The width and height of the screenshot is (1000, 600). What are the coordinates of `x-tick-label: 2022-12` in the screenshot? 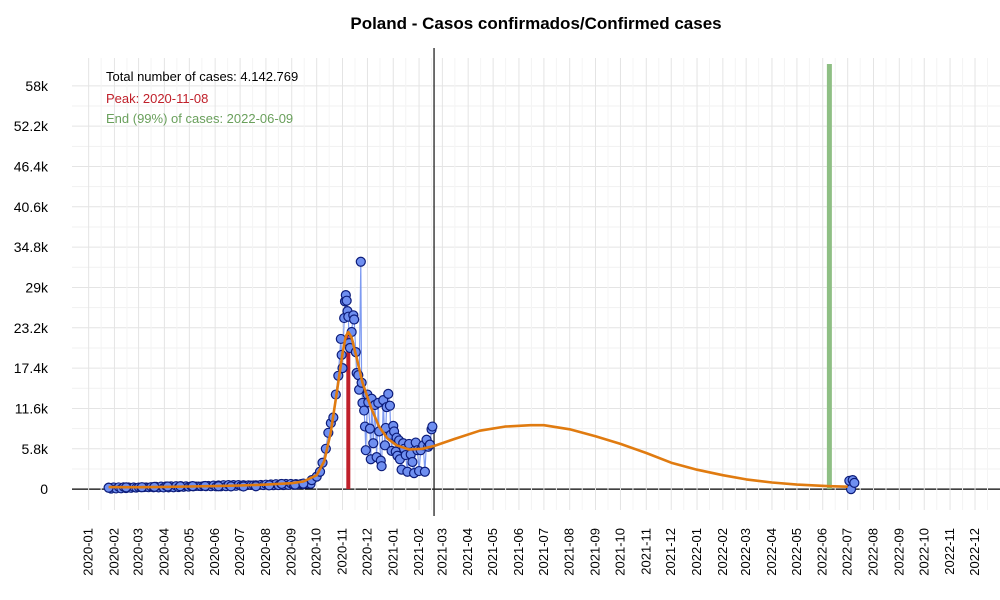 It's located at (974, 552).